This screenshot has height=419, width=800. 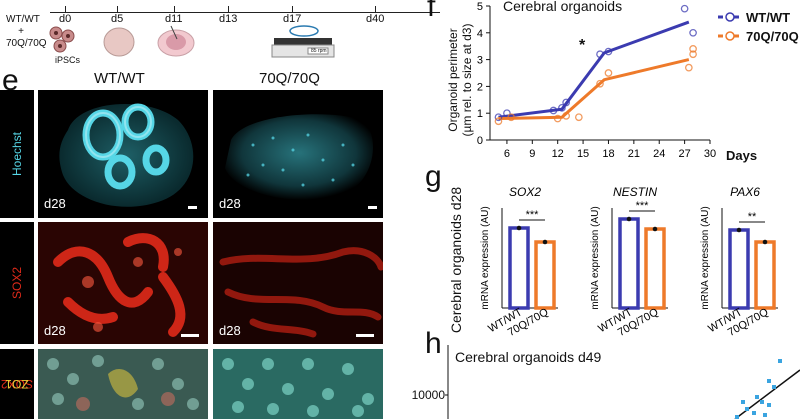 What do you see at coordinates (299, 157) in the screenshot?
I see `hoechst-70q-drawing` at bounding box center [299, 157].